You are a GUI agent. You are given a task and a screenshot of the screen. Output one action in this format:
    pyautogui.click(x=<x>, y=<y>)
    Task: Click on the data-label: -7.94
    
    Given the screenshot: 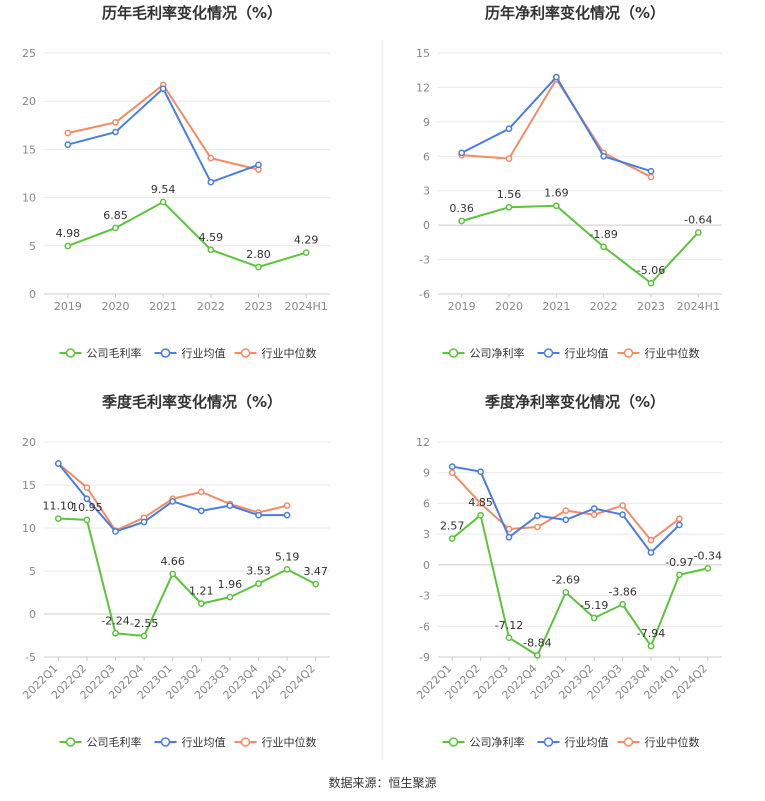 What is the action you would take?
    pyautogui.click(x=651, y=633)
    